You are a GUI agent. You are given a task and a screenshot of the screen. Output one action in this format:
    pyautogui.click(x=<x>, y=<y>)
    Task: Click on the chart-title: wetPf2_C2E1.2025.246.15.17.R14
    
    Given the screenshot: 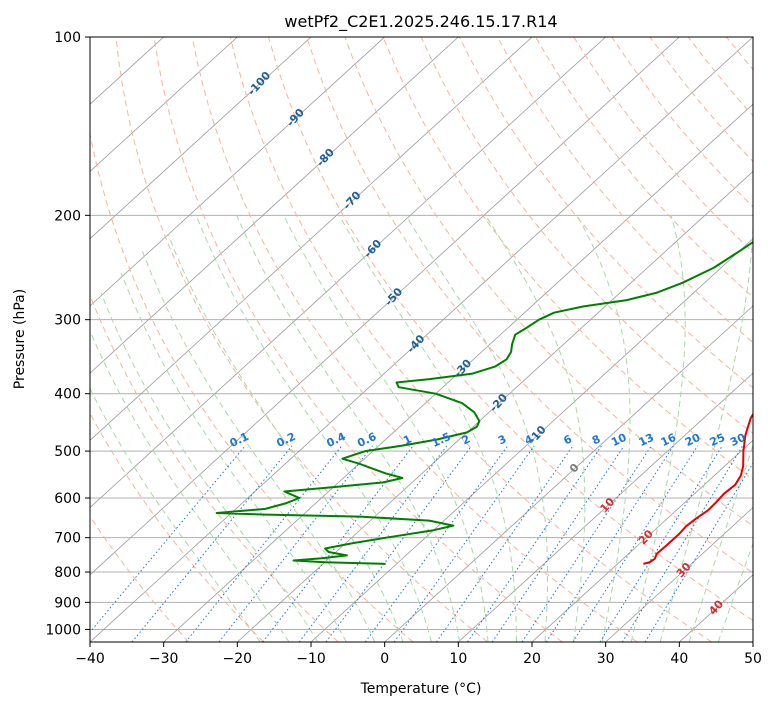 What is the action you would take?
    pyautogui.click(x=420, y=22)
    